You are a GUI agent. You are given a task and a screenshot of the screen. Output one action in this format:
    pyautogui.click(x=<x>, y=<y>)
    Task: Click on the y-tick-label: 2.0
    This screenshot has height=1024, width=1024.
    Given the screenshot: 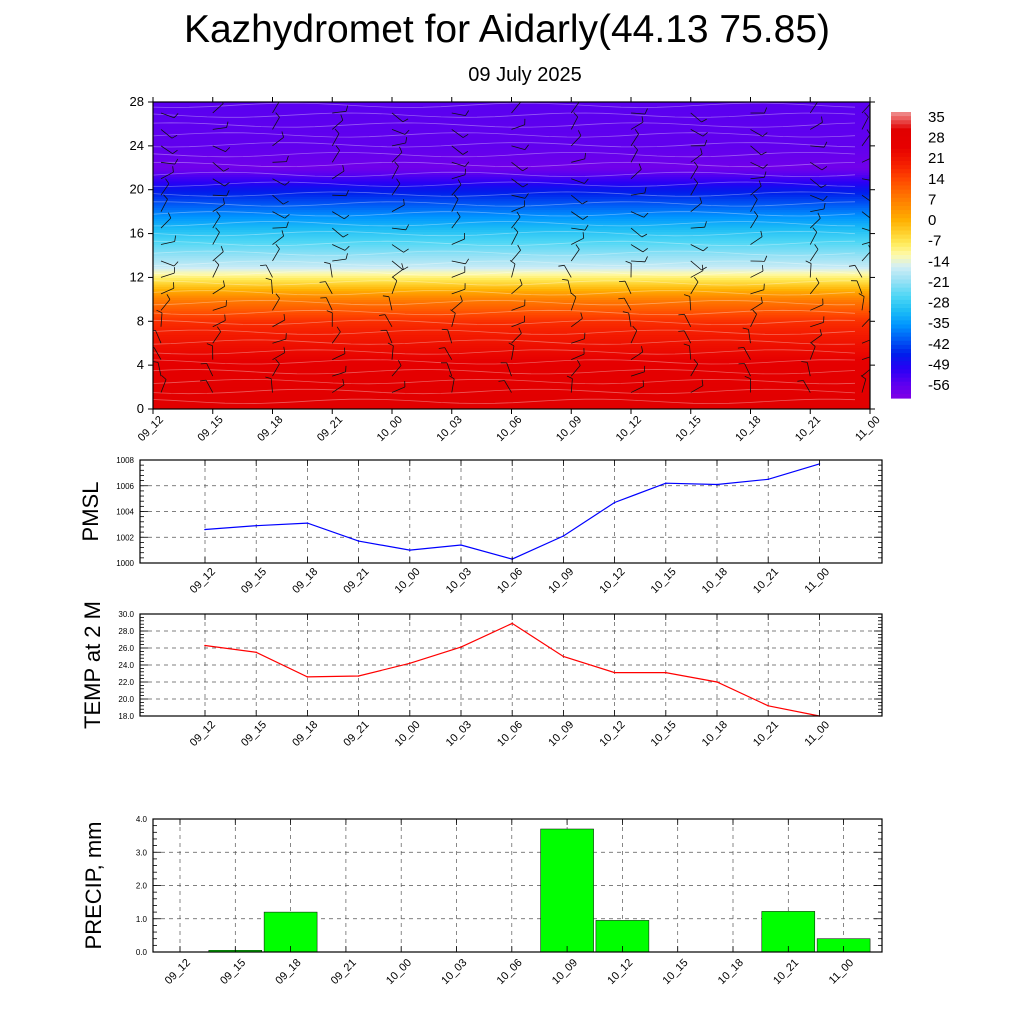 What is the action you would take?
    pyautogui.click(x=142, y=886)
    